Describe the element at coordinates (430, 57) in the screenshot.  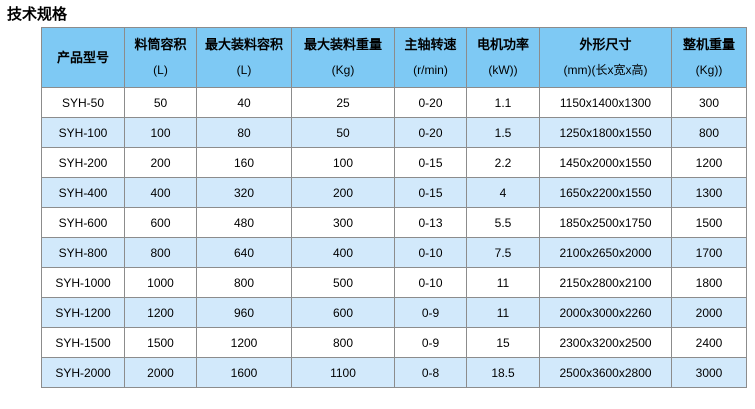
I see `column-header-4: 主轴转速 (r/min)` at that location.